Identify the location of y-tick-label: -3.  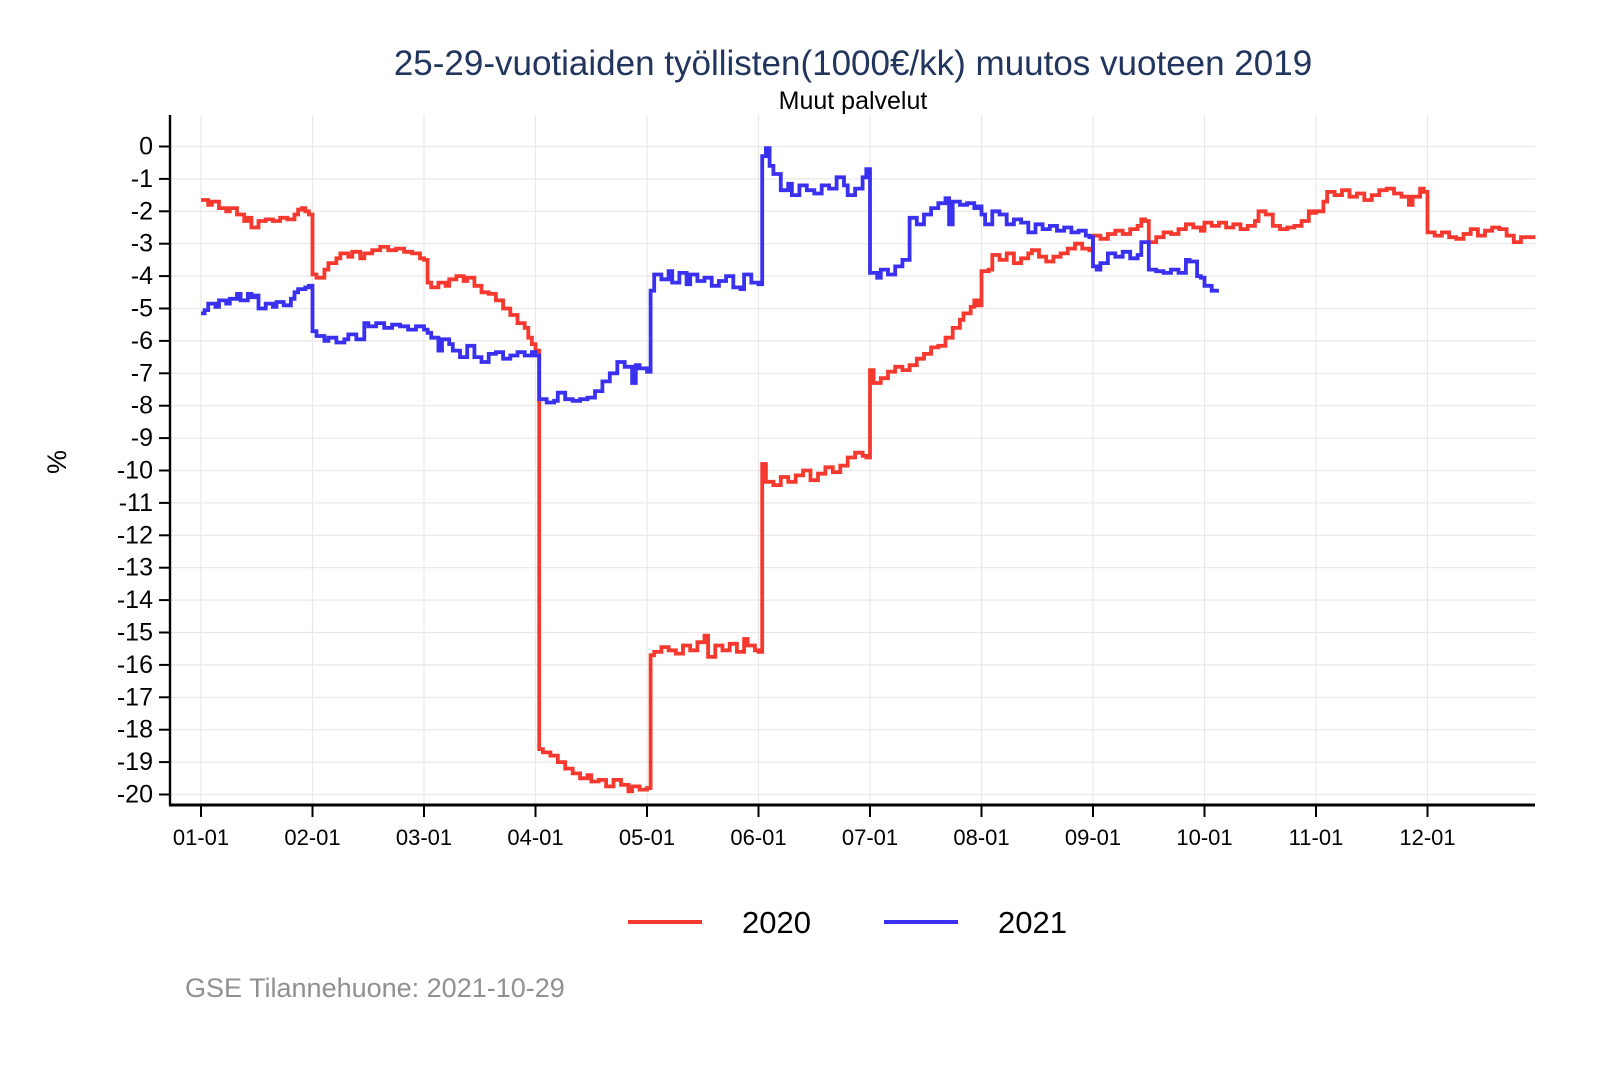
(142, 244).